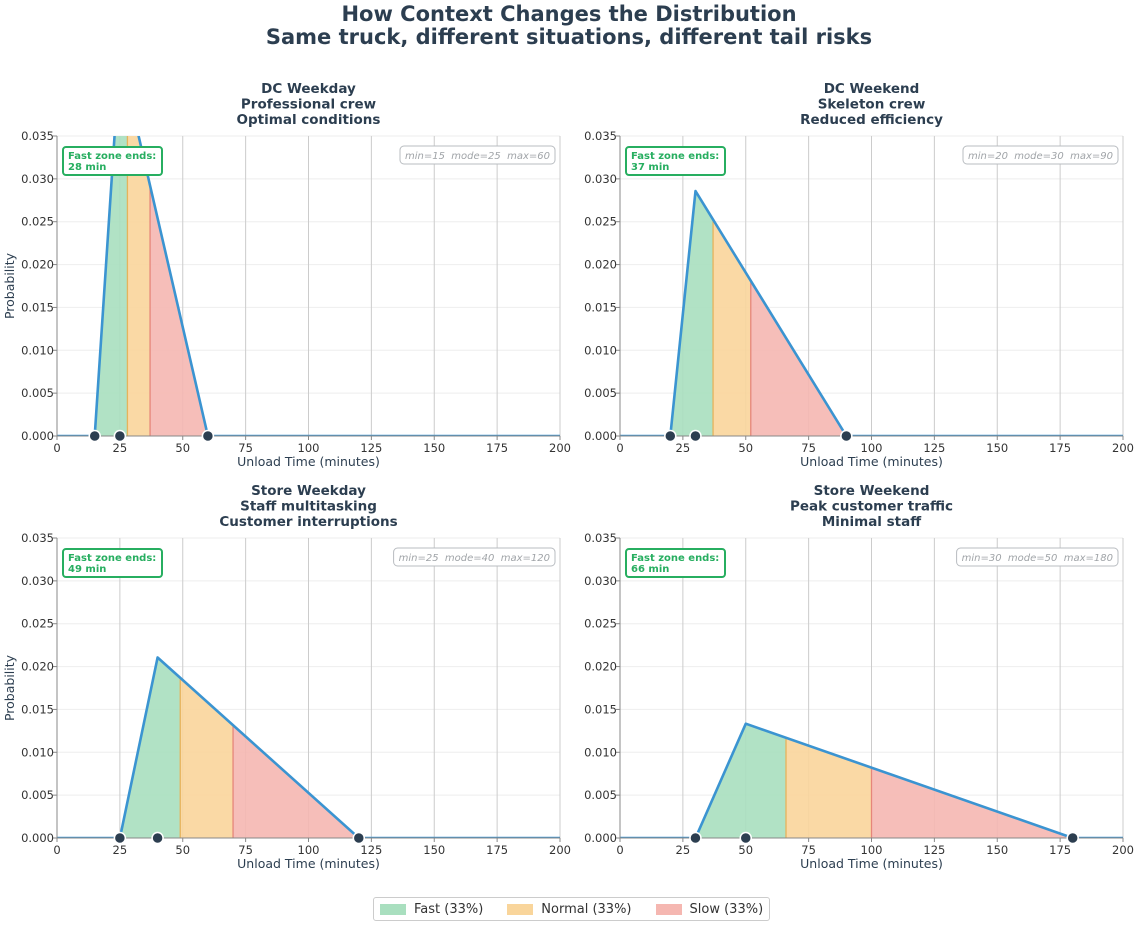 Image resolution: width=1138 pixels, height=926 pixels. Describe the element at coordinates (872, 491) in the screenshot. I see `subplot-title-line: Store Weekend` at that location.